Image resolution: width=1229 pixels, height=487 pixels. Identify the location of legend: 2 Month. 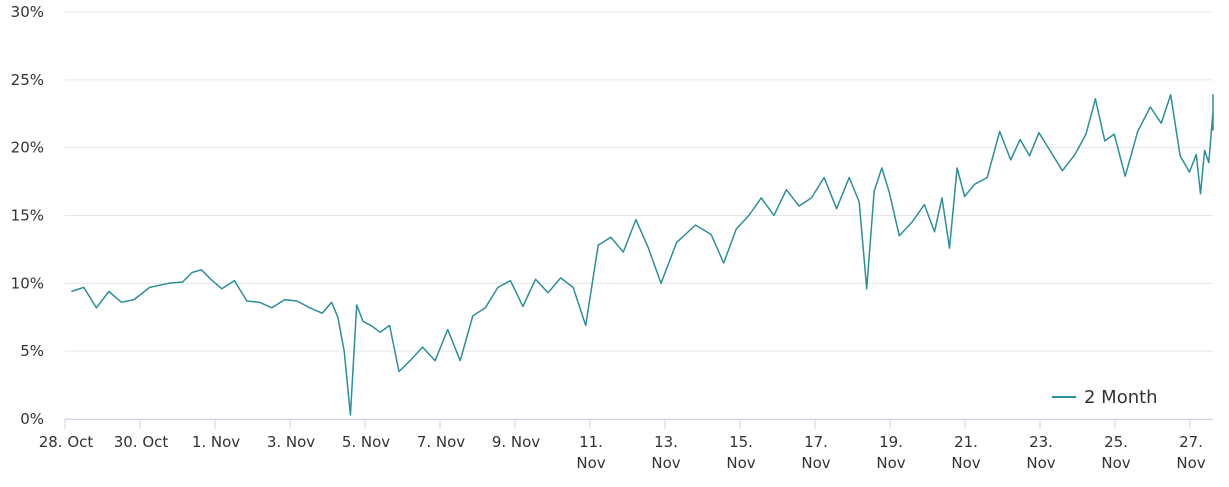
(1105, 397).